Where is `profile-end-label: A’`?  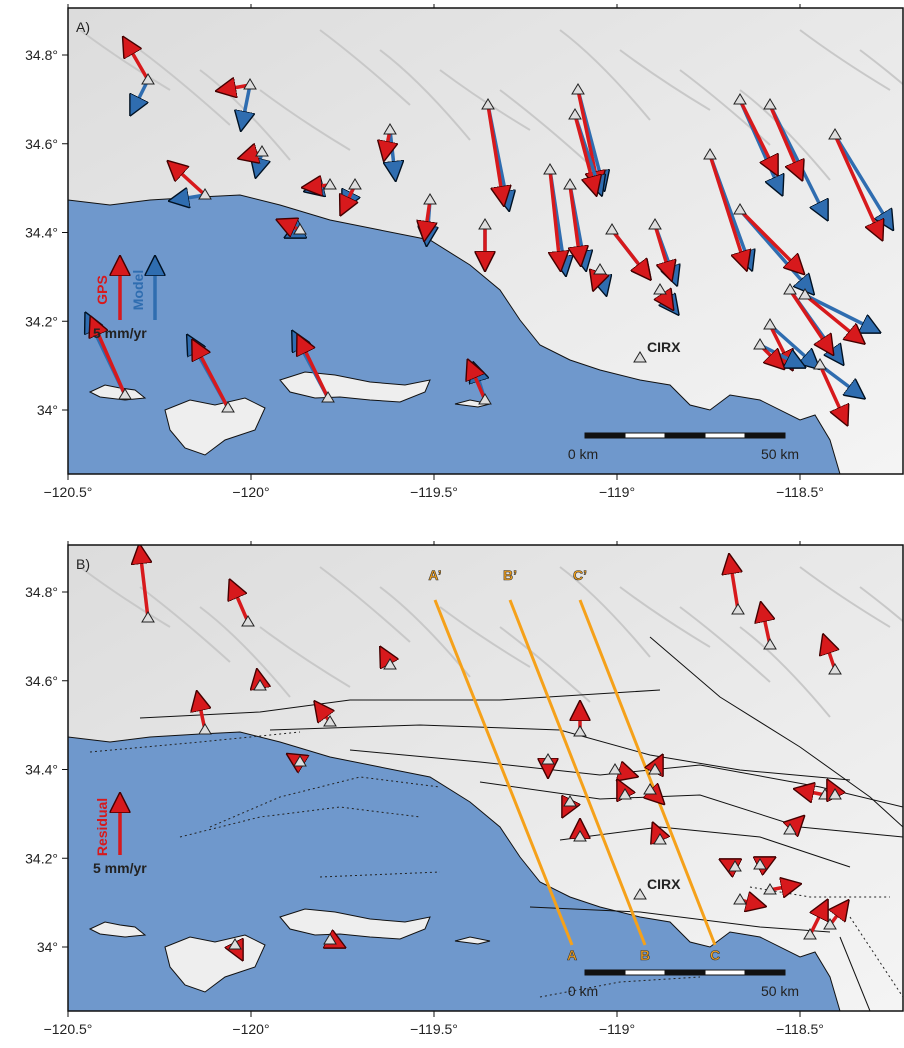 profile-end-label: A’ is located at coordinates (434, 575).